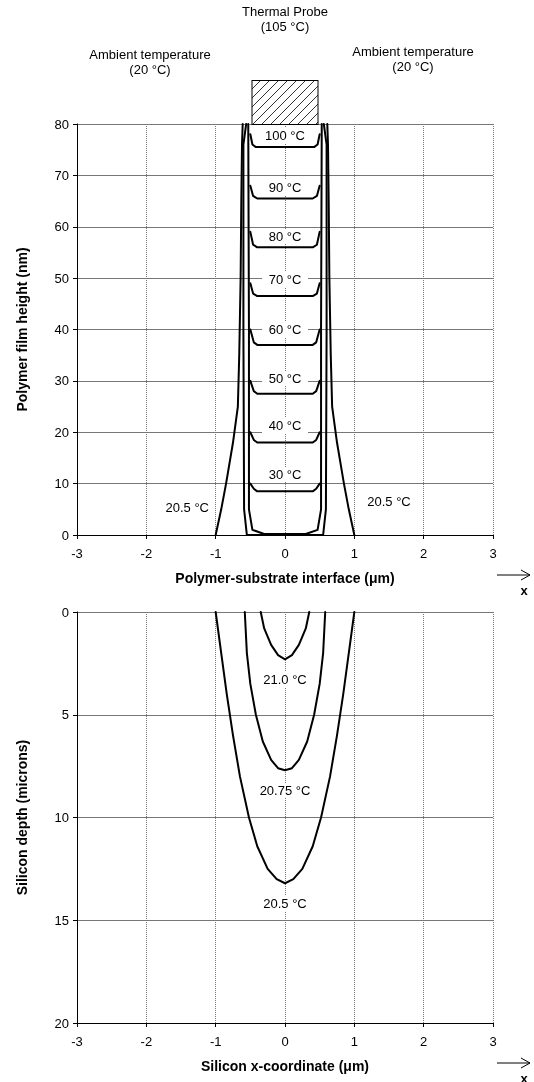 The image size is (534, 1082). What do you see at coordinates (285, 426) in the screenshot?
I see `annotation: 40 °C` at bounding box center [285, 426].